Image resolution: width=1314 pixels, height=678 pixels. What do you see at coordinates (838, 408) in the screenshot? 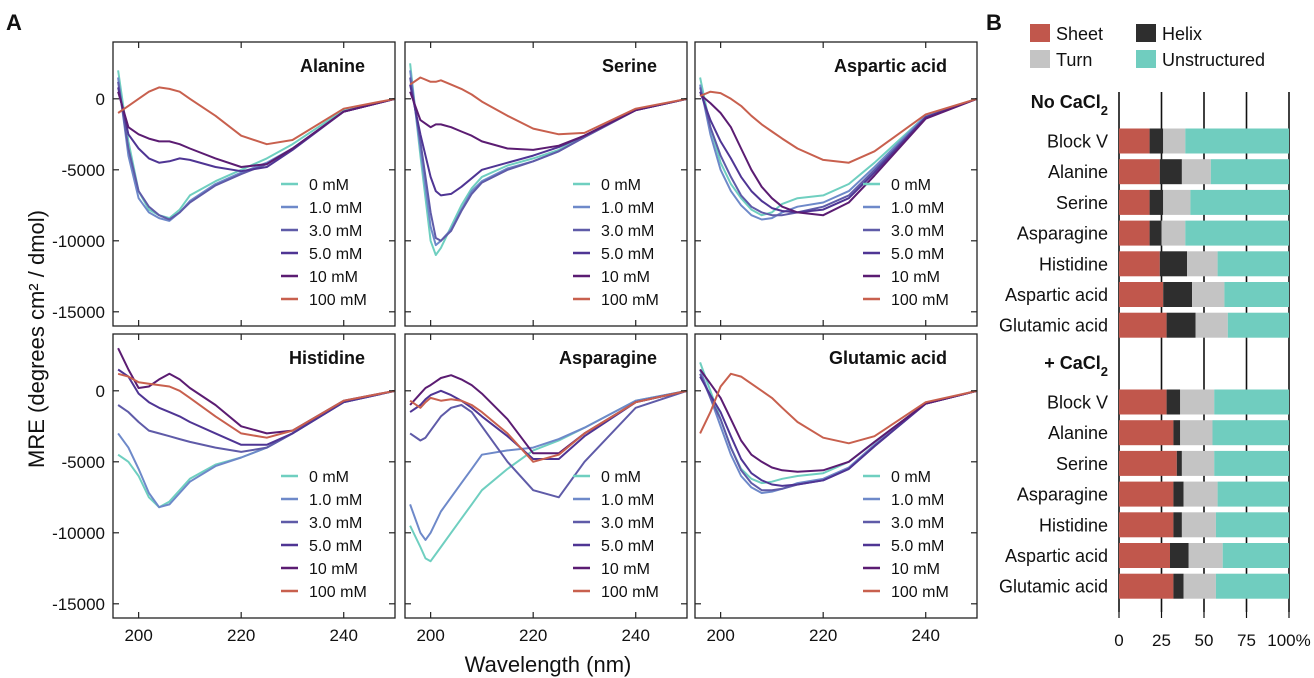
I see `series-line-100-mM` at bounding box center [838, 408].